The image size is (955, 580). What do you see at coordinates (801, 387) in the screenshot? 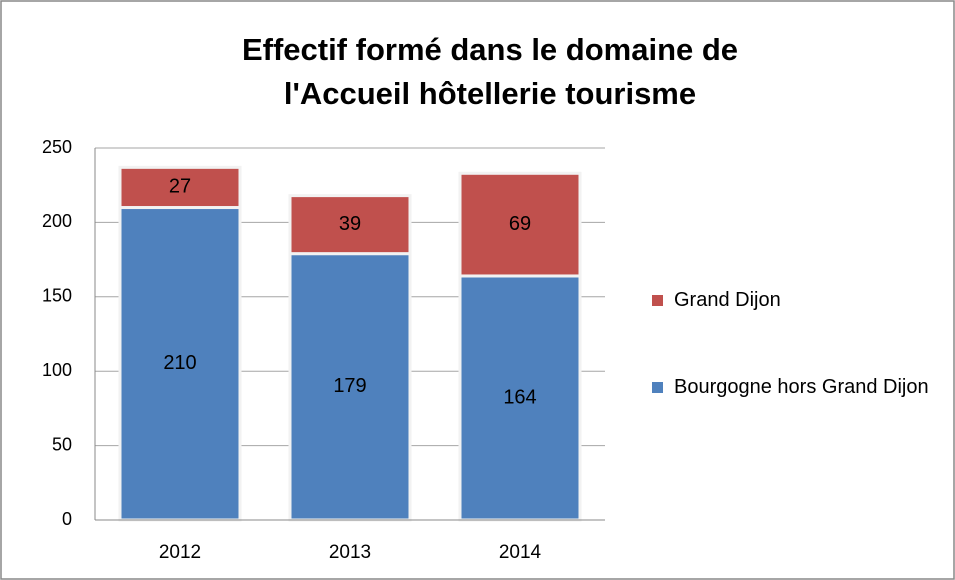
I see `legend-label: Bourgogne hors Grand Dijon` at bounding box center [801, 387].